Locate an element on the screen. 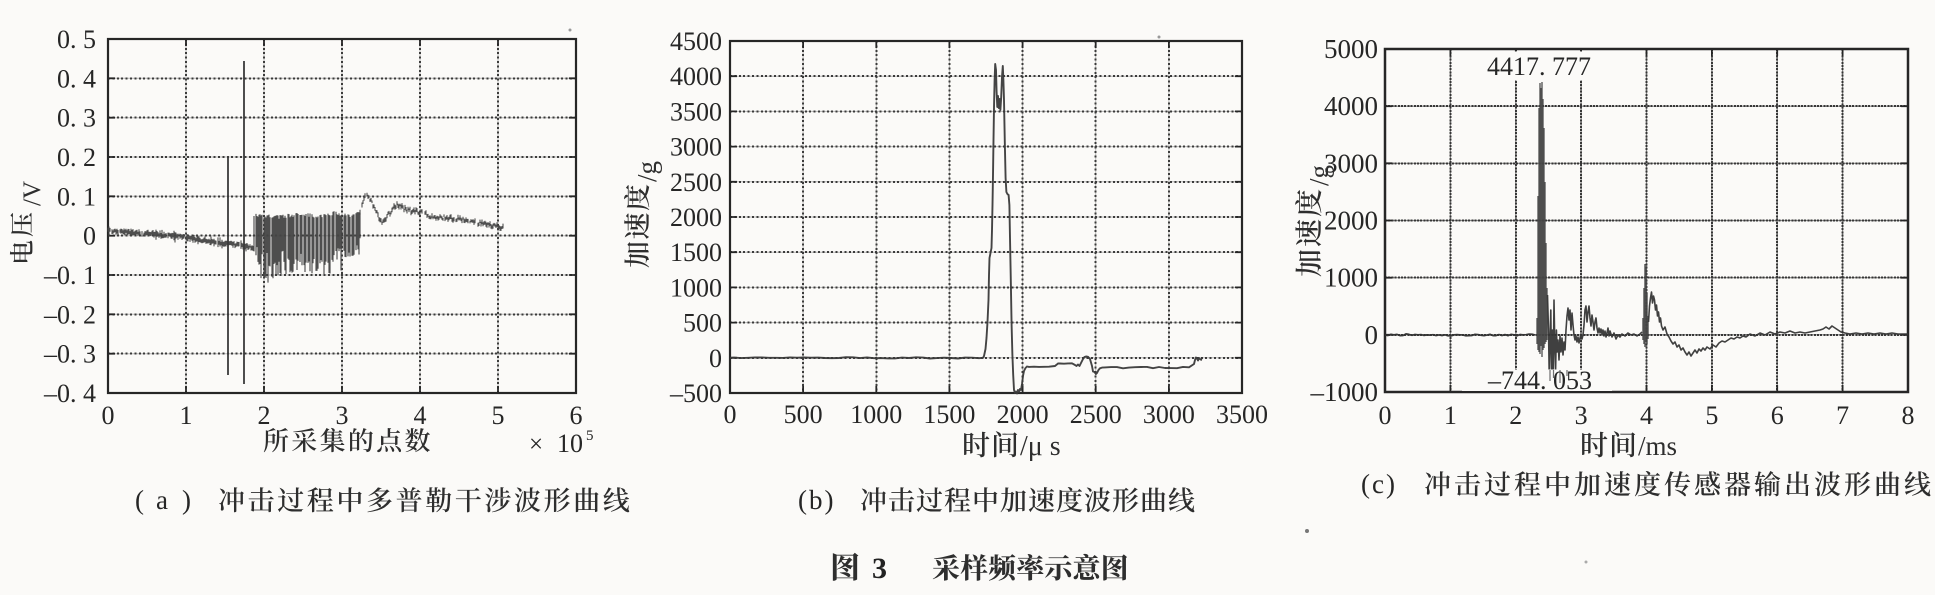  svg-text: –0. 3 is located at coordinates (69, 354).